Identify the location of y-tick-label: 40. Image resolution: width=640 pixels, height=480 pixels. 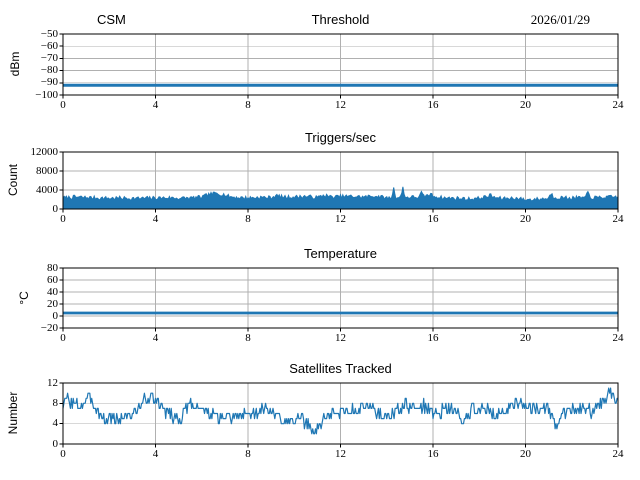
(52, 291).